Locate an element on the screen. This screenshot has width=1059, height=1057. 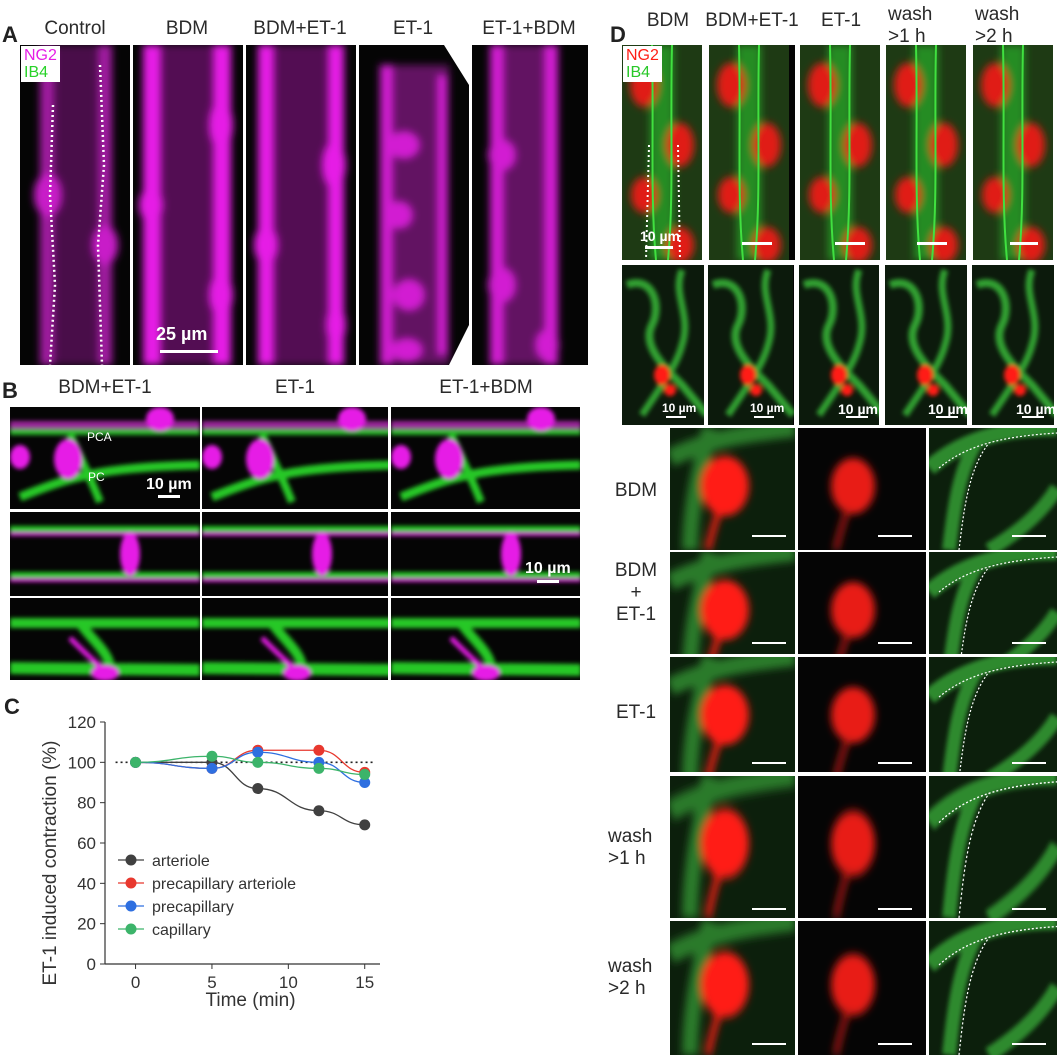
label-pc: PC is located at coordinates (96, 477).